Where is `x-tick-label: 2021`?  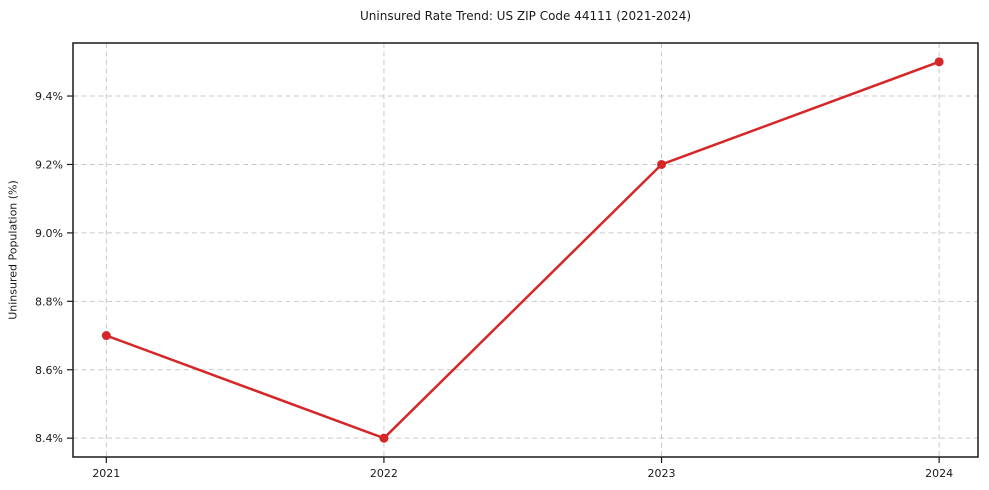
x-tick-label: 2021 is located at coordinates (106, 473).